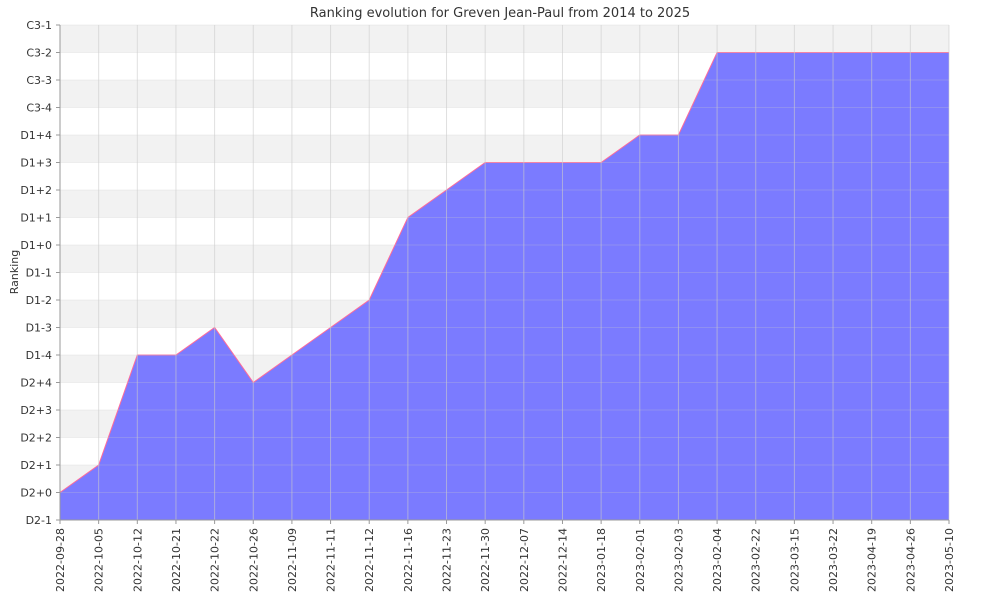 The width and height of the screenshot is (1000, 600). Describe the element at coordinates (39, 328) in the screenshot. I see `y-tick-label: D1-3` at that location.